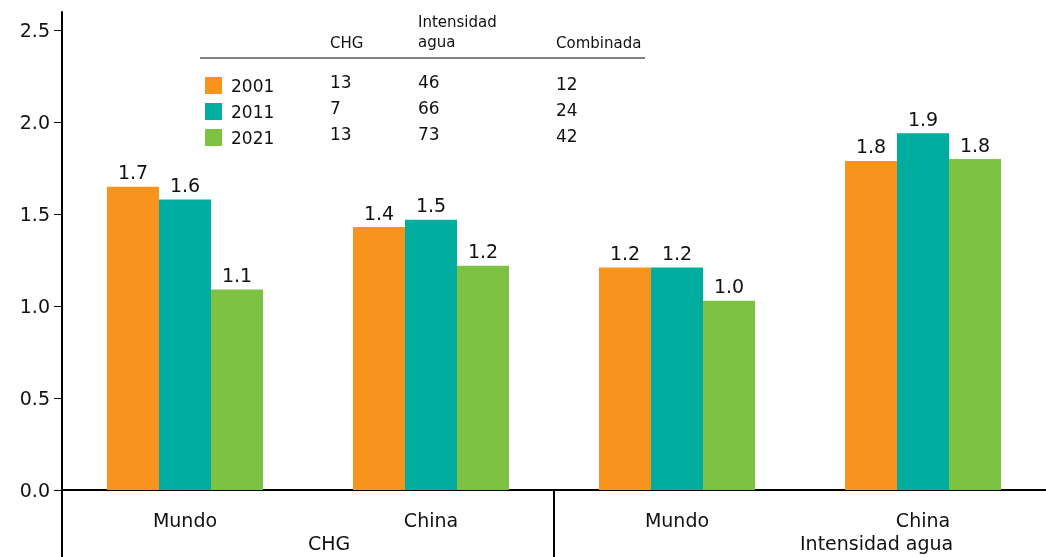  What do you see at coordinates (429, 81) in the screenshot?
I see `annotation: 46` at bounding box center [429, 81].